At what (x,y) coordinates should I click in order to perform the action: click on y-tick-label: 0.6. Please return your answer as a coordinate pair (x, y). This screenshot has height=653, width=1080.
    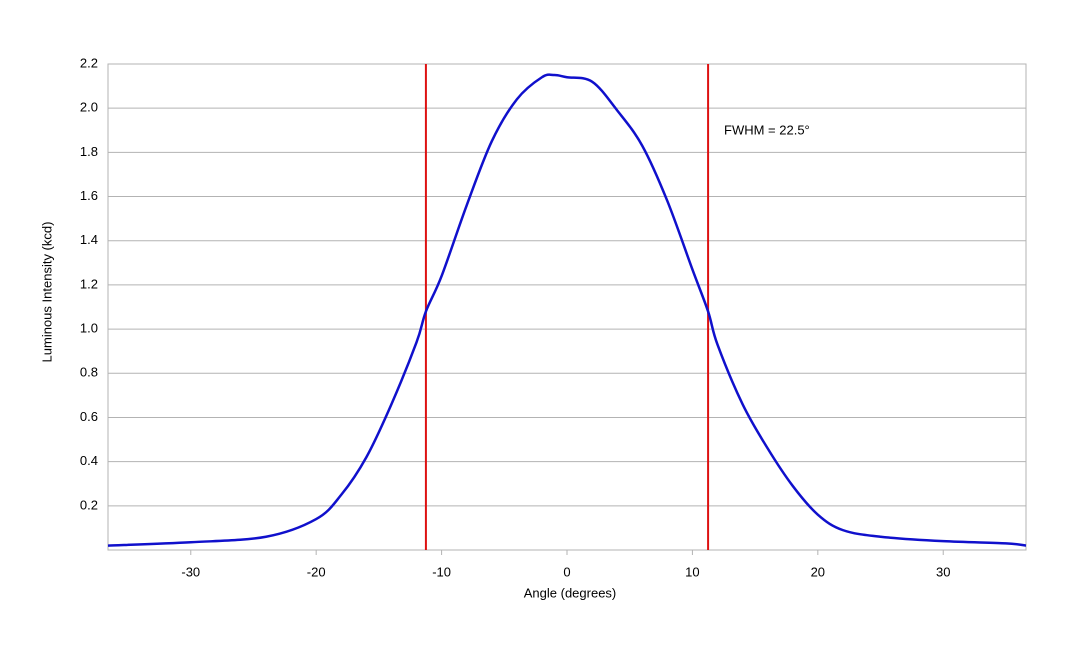
    Looking at the image, I should click on (89, 416).